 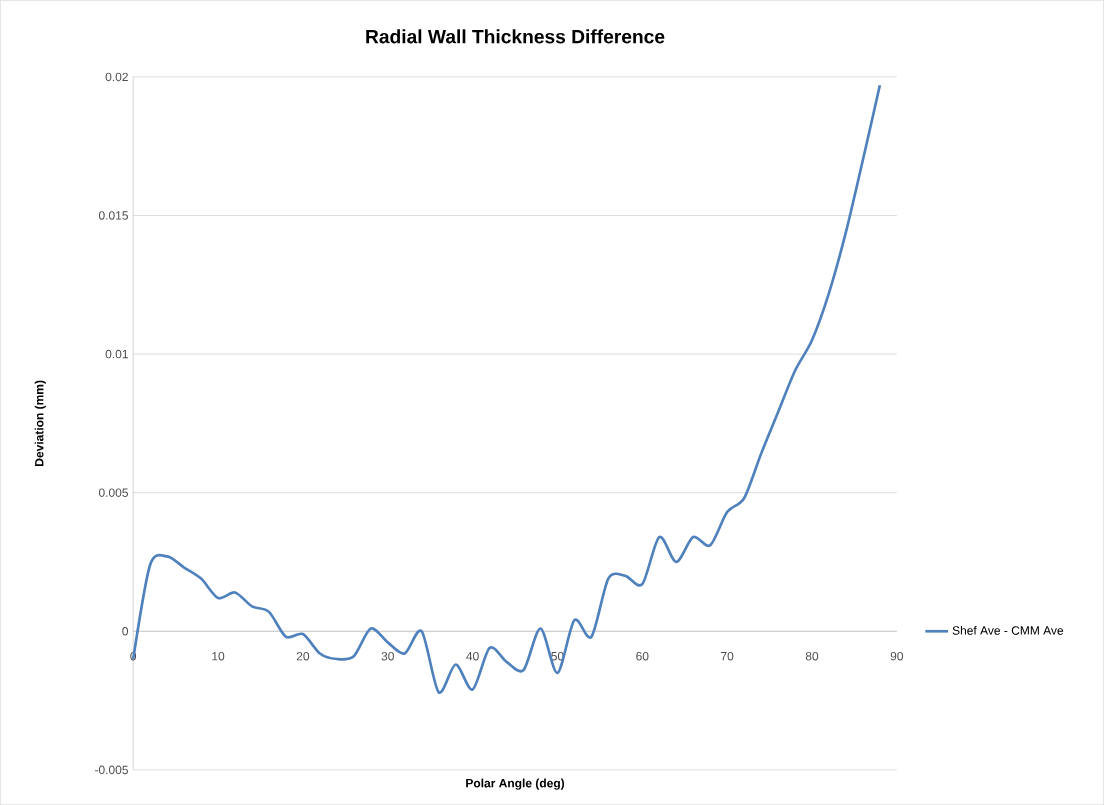 What do you see at coordinates (303, 656) in the screenshot?
I see `x-tick-label: 20` at bounding box center [303, 656].